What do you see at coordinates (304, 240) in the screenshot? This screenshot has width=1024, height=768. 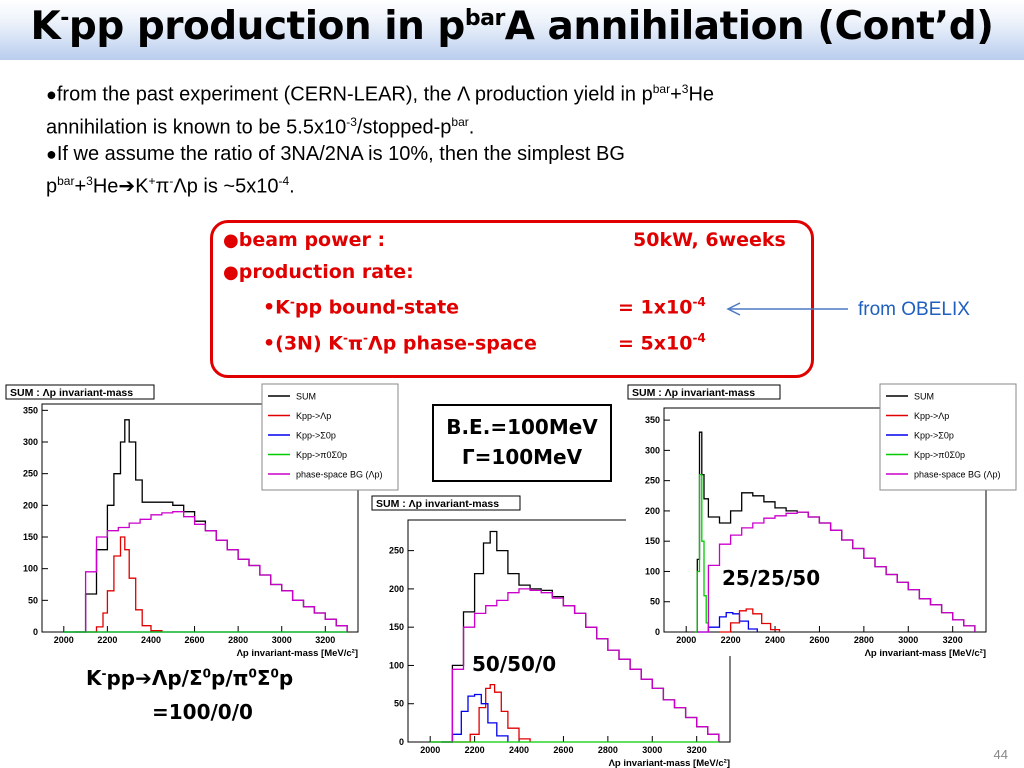 I see `beam-power-label: ●beam power :` at bounding box center [304, 240].